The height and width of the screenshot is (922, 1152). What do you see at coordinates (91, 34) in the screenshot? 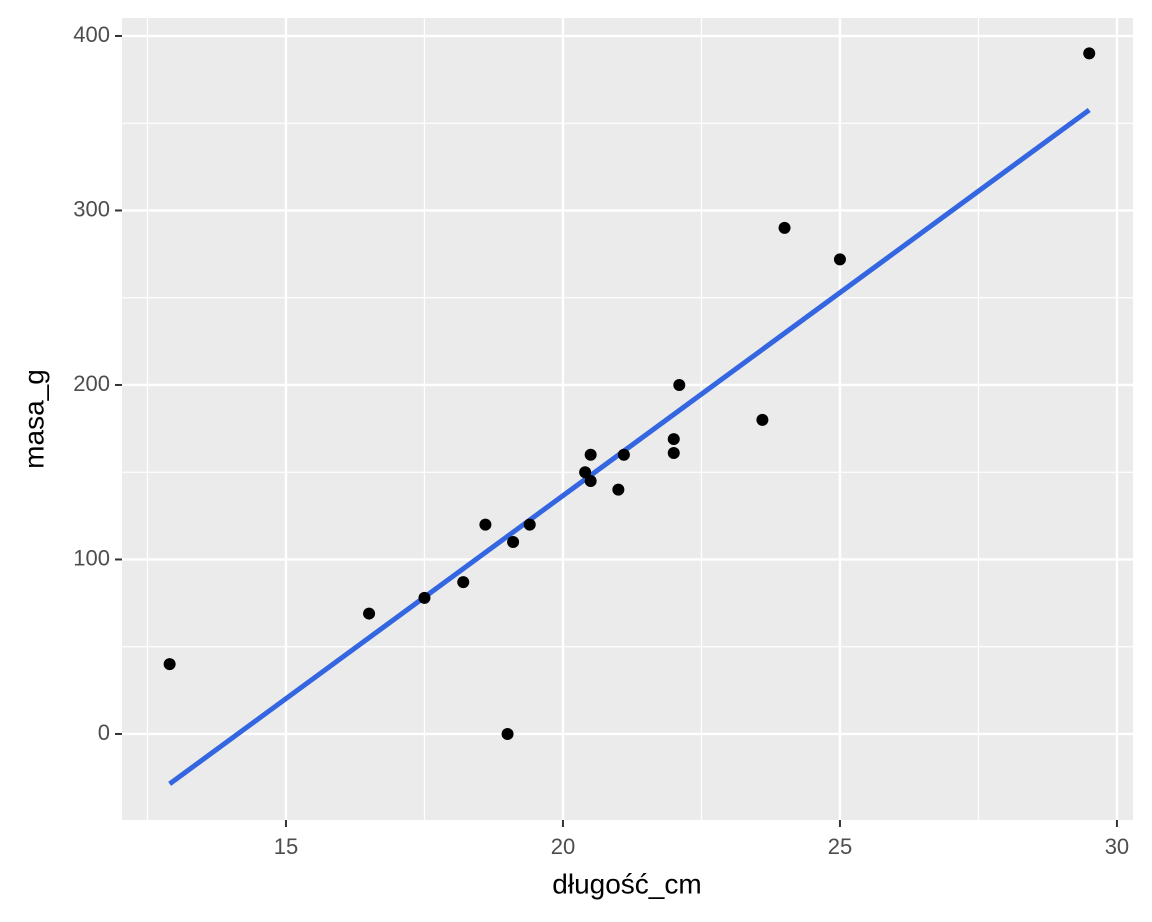
I see `y-tick-label: 400` at bounding box center [91, 34].